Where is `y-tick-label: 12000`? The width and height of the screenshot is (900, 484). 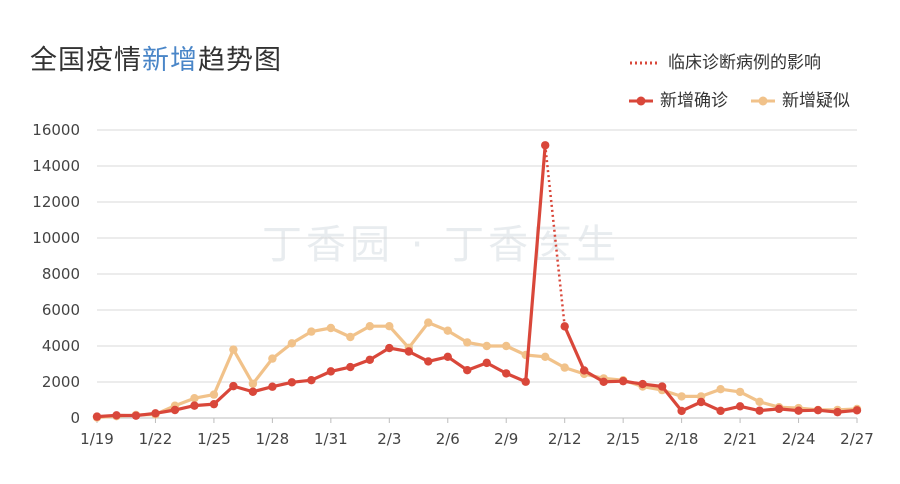
y-tick-label: 12000 is located at coordinates (56, 202).